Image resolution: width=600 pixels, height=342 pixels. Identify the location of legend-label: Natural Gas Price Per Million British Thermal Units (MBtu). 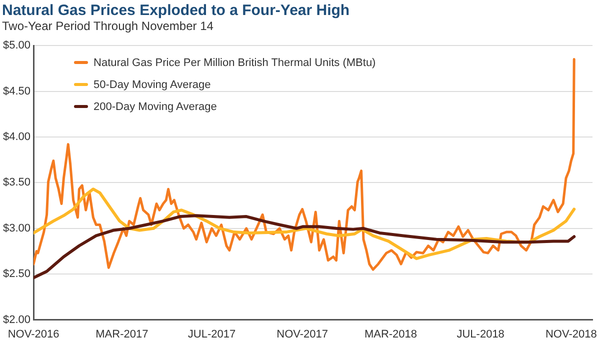
(235, 62).